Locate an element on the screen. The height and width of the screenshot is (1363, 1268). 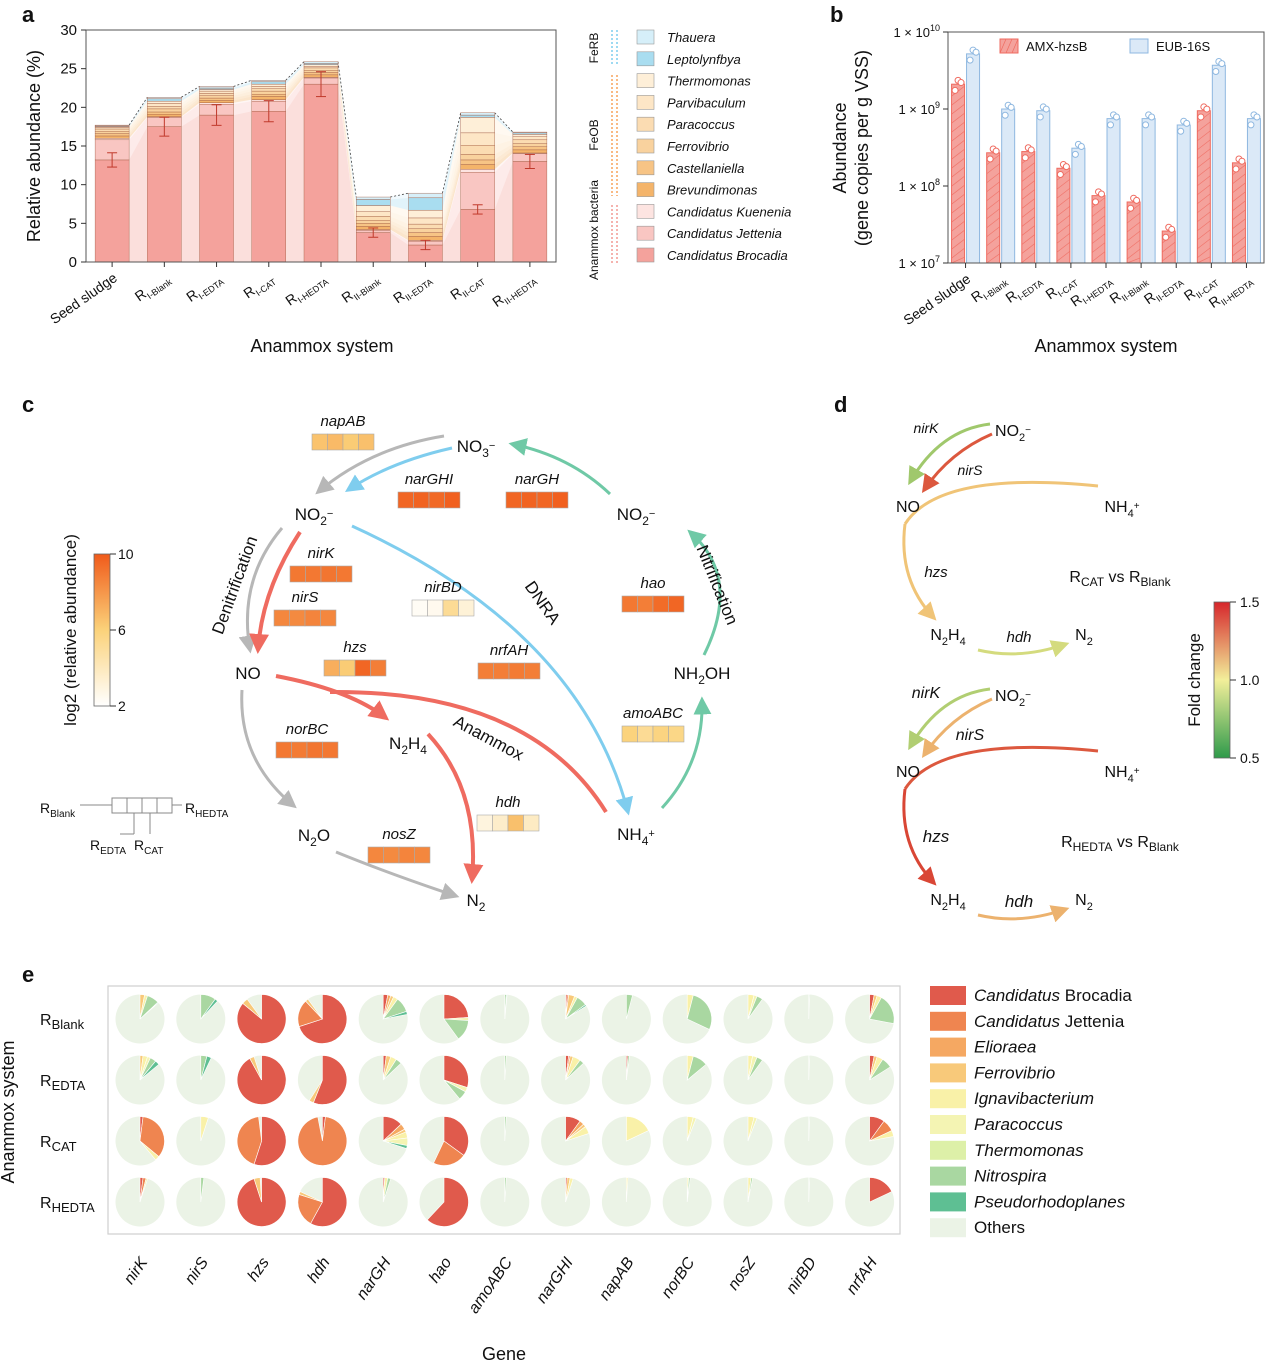
legend-name: Elioraea is located at coordinates (1005, 1047).